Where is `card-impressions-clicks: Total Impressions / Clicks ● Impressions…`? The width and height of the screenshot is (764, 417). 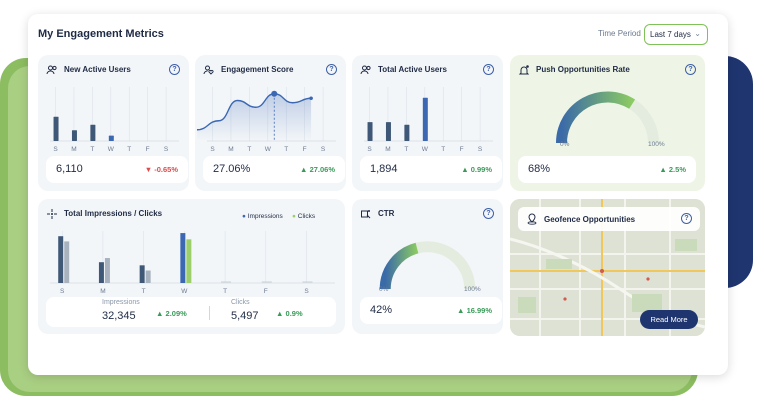
card-impressions-clicks: Total Impressions / Clicks ● Impressions… is located at coordinates (191, 266).